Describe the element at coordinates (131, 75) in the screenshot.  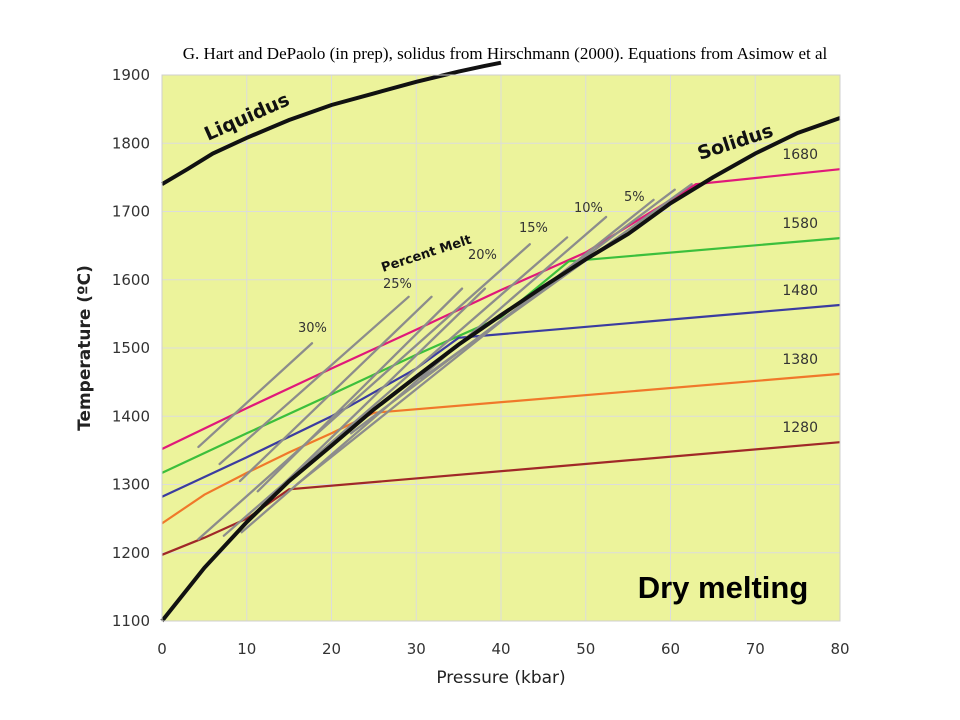
I see `y-tick-label-1900: 1900` at that location.